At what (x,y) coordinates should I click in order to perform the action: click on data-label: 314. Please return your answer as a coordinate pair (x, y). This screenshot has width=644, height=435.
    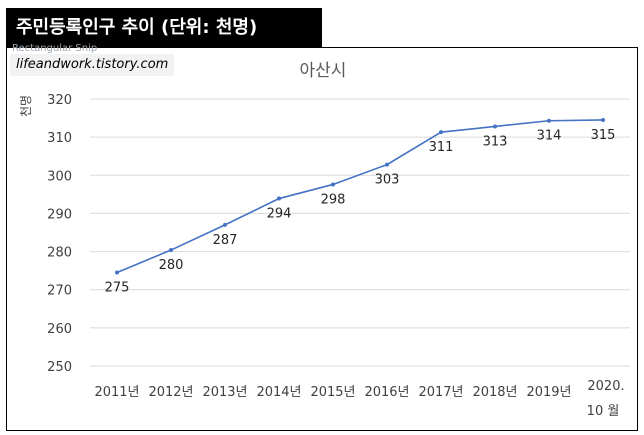
    Looking at the image, I should click on (549, 136).